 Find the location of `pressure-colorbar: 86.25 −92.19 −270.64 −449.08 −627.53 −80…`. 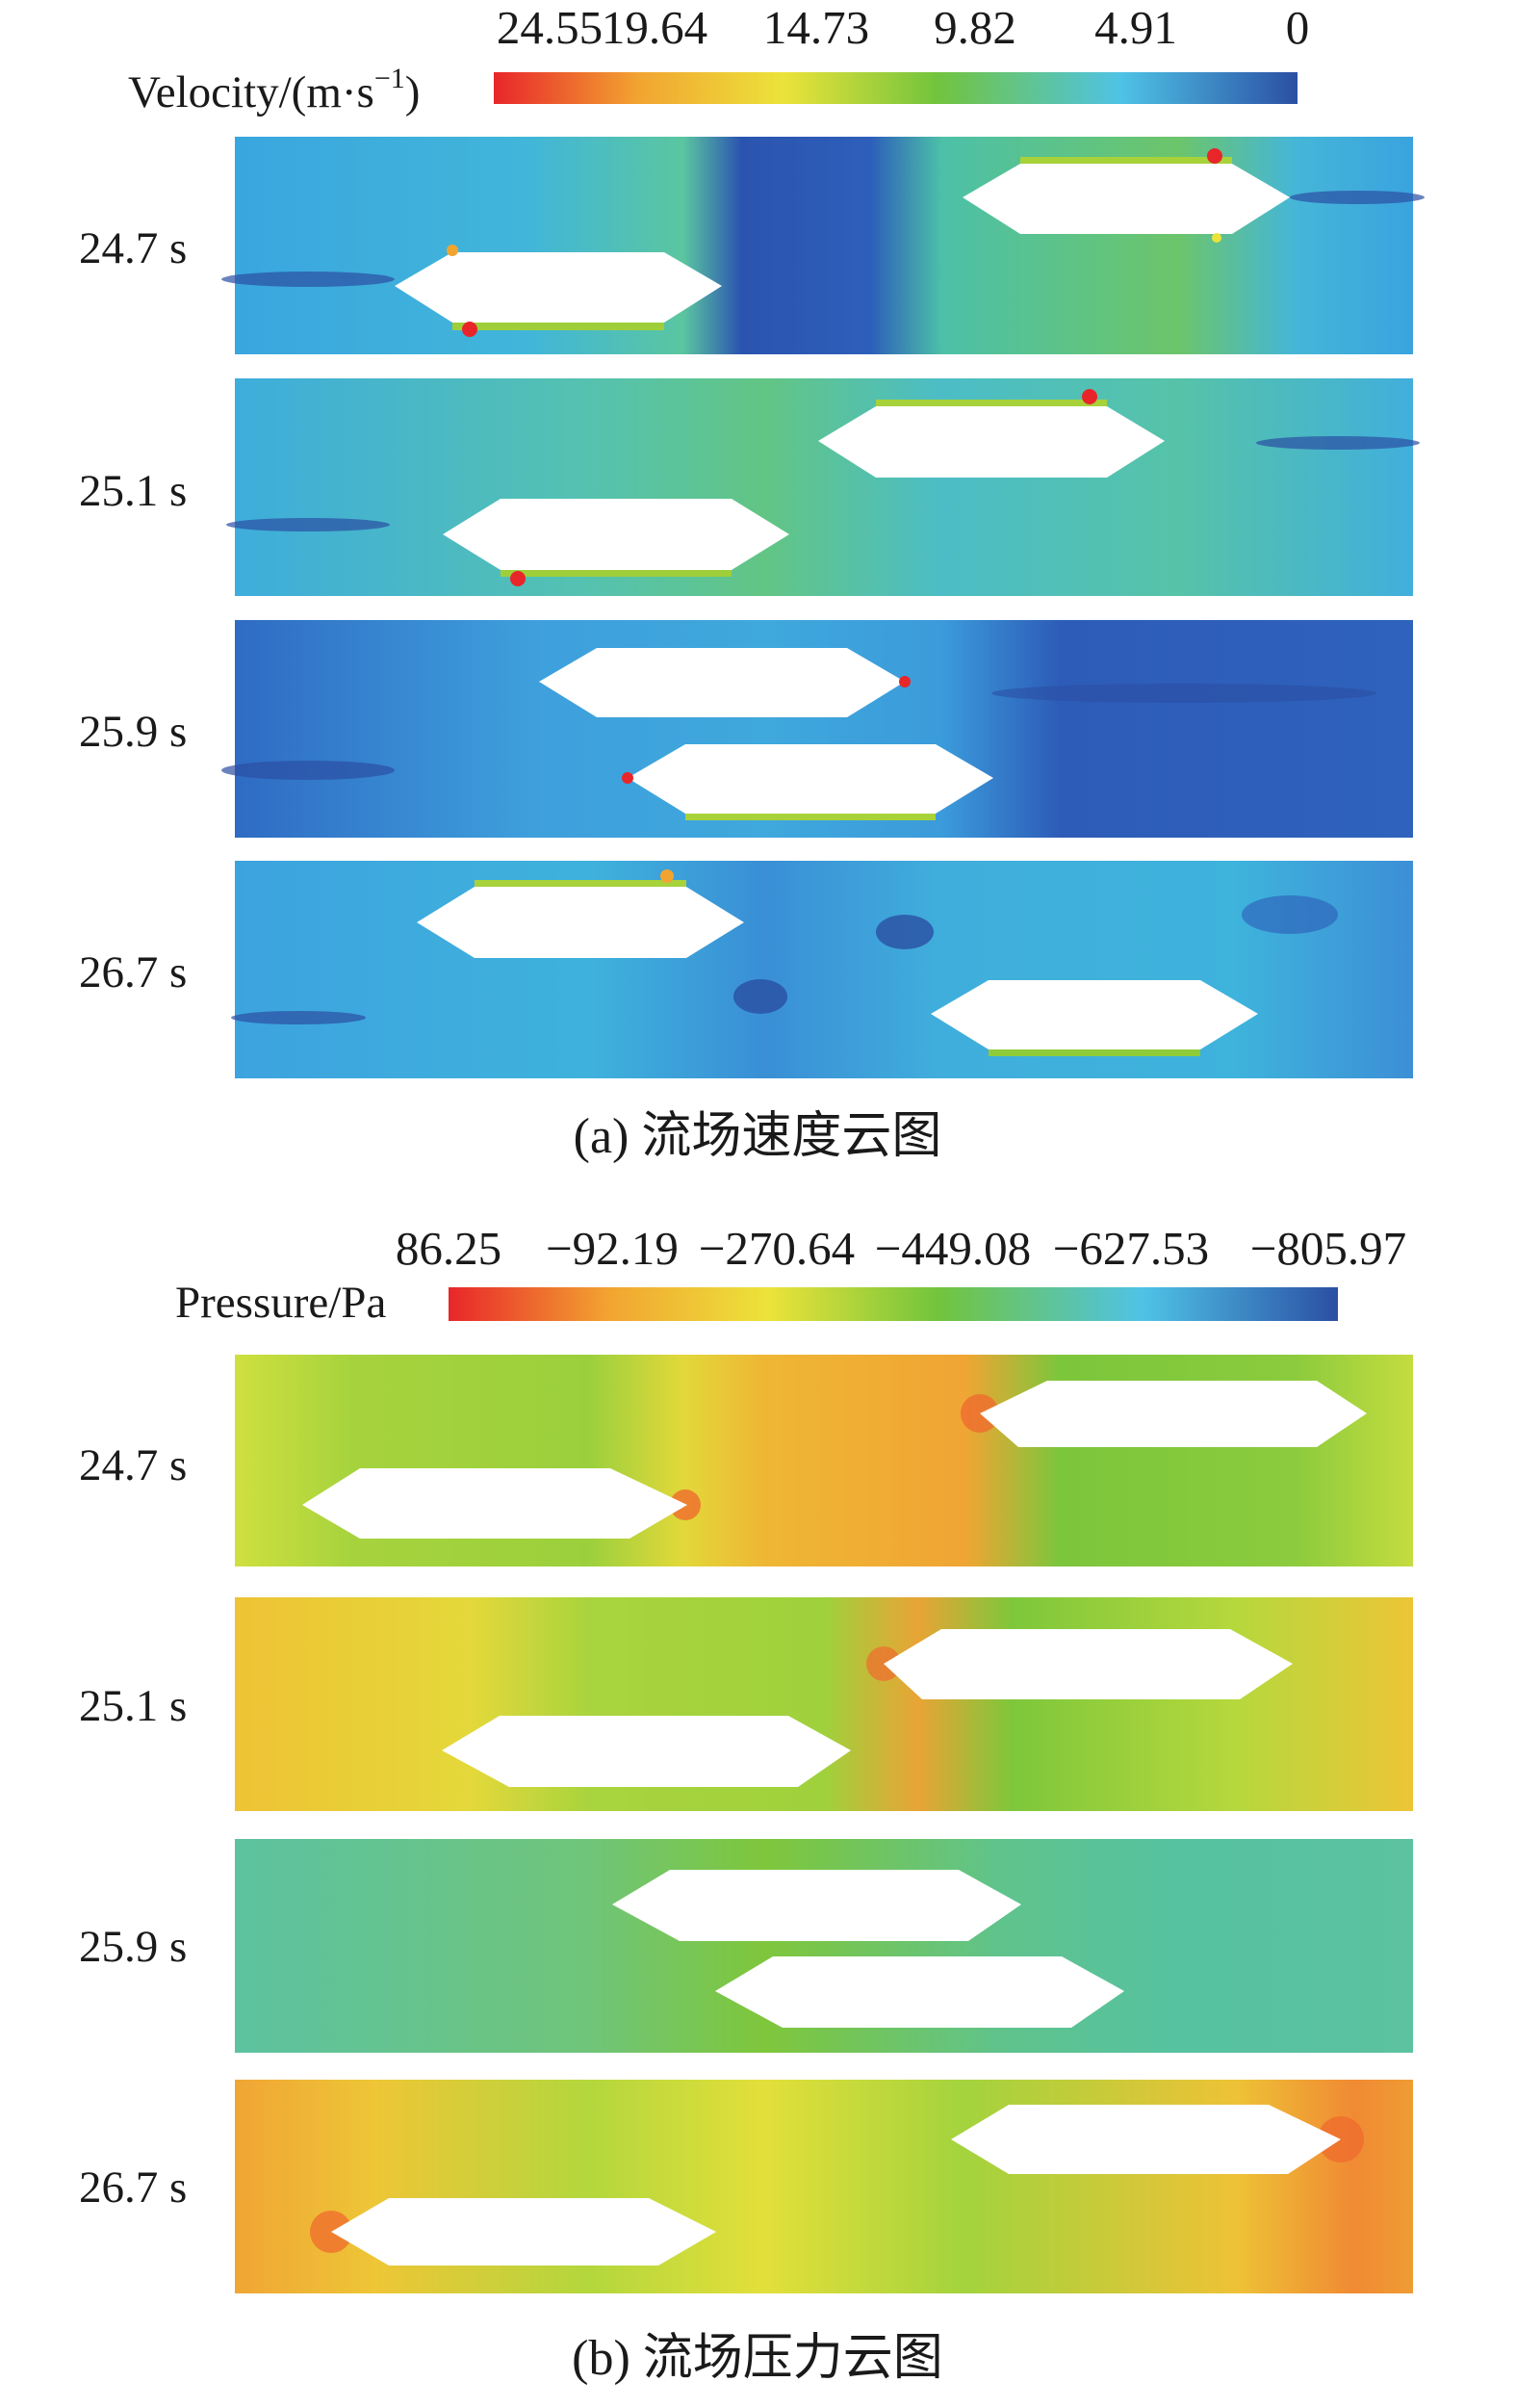

pressure-colorbar: 86.25 −92.19 −270.64 −449.08 −627.53 −80… is located at coordinates (790, 1275).